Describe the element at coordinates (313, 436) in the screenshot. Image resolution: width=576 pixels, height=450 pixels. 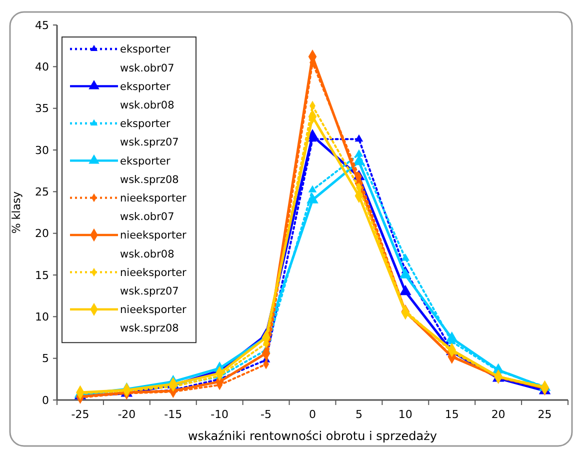
I see `x-axis-title: wskaźniki rentowności obrotu i sprzedaży` at that location.